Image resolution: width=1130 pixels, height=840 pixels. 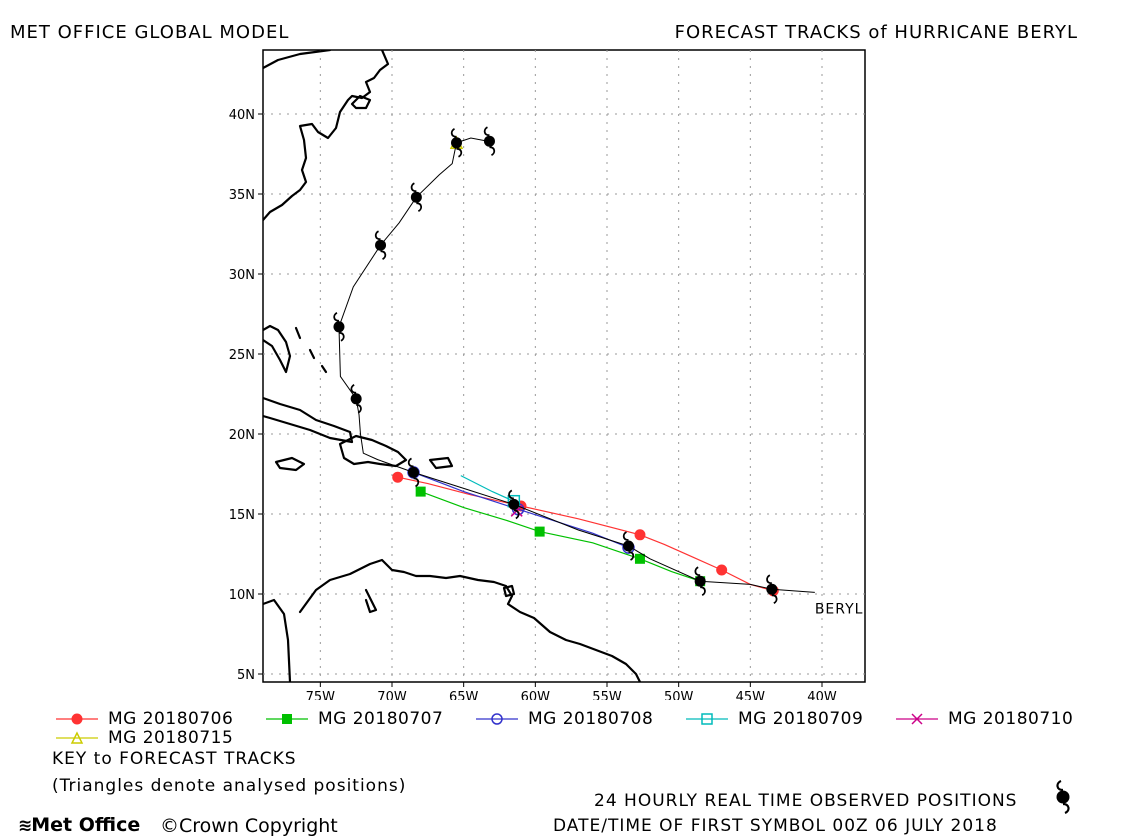 What do you see at coordinates (242, 595) in the screenshot?
I see `y-tick-label: 10N` at bounding box center [242, 595].